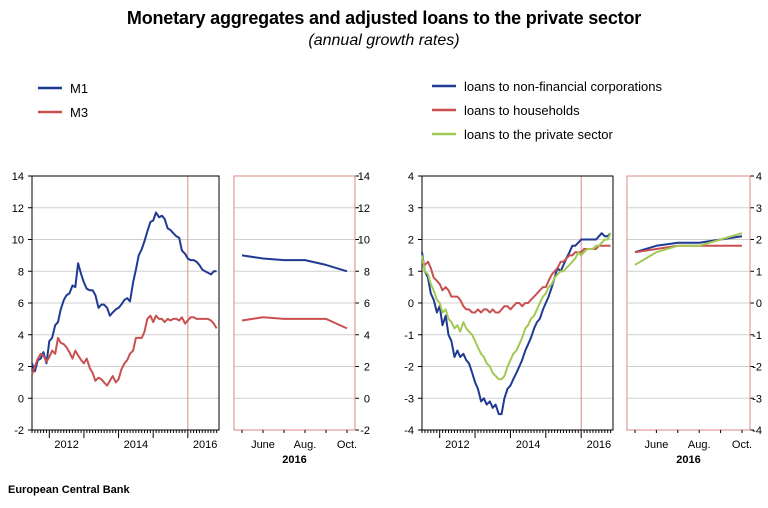 The width and height of the screenshot is (768, 508). Describe the element at coordinates (759, 209) in the screenshot. I see `right-zoom-ytick-label: 3` at that location.